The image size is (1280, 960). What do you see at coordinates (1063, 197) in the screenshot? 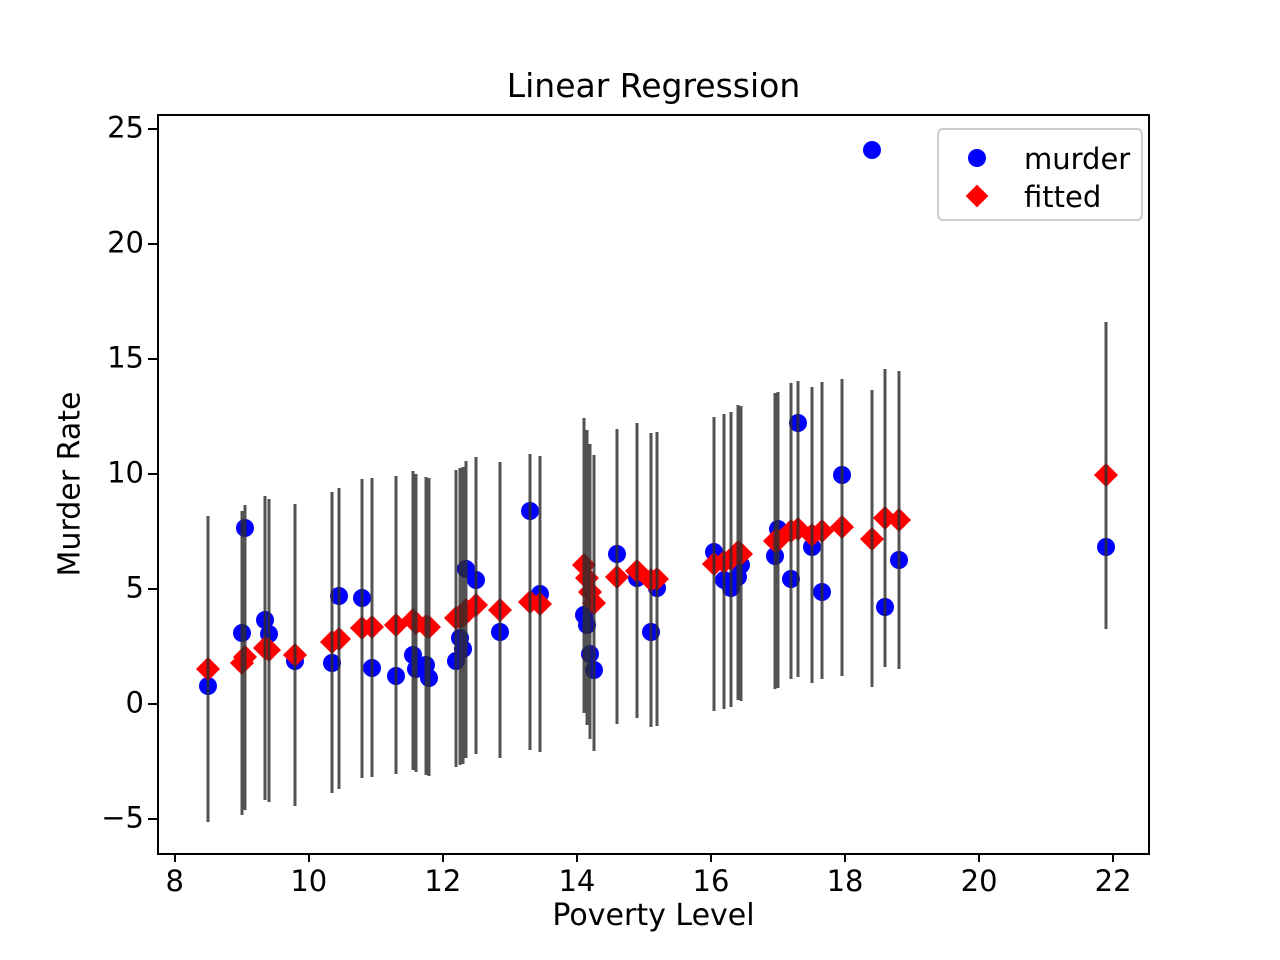
I see `legend-label-fitted: fitted` at bounding box center [1063, 197].